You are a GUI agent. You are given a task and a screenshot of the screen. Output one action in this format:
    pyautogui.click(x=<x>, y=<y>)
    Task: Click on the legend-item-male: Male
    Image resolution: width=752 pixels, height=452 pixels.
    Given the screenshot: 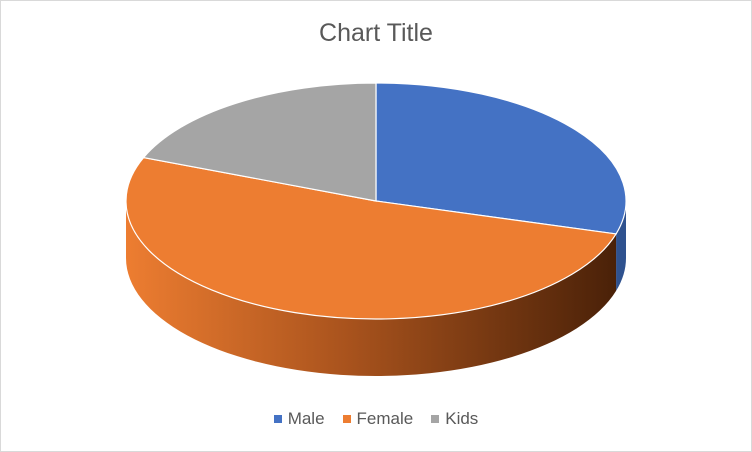 What is the action you would take?
    pyautogui.click(x=299, y=419)
    